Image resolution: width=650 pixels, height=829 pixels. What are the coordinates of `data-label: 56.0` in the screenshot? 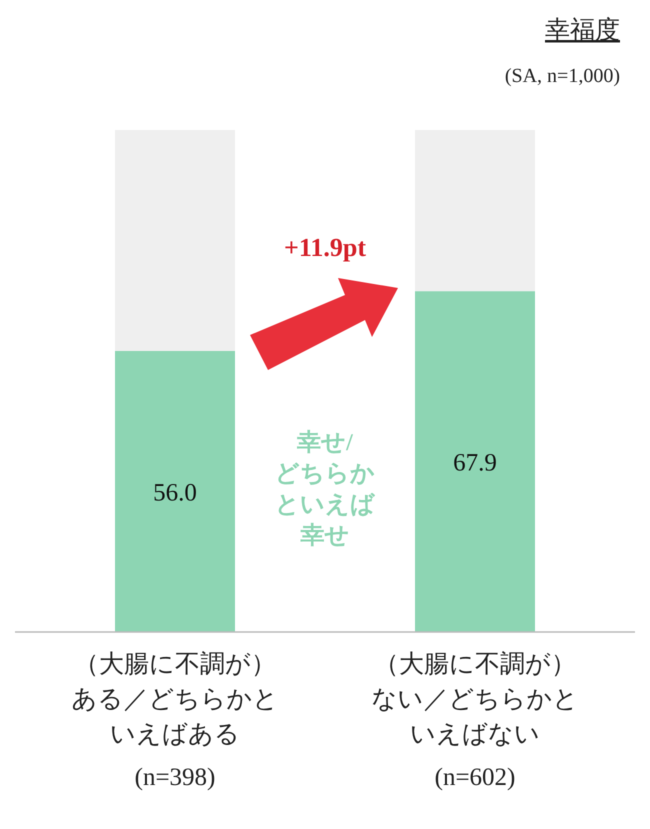 It's located at (175, 492).